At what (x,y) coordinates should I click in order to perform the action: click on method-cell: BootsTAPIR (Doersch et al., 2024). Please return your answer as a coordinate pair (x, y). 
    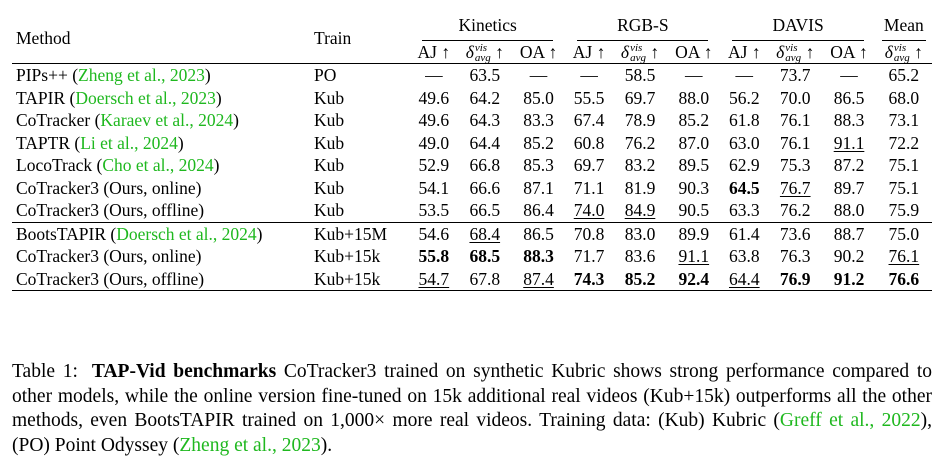
    Looking at the image, I should click on (161, 233).